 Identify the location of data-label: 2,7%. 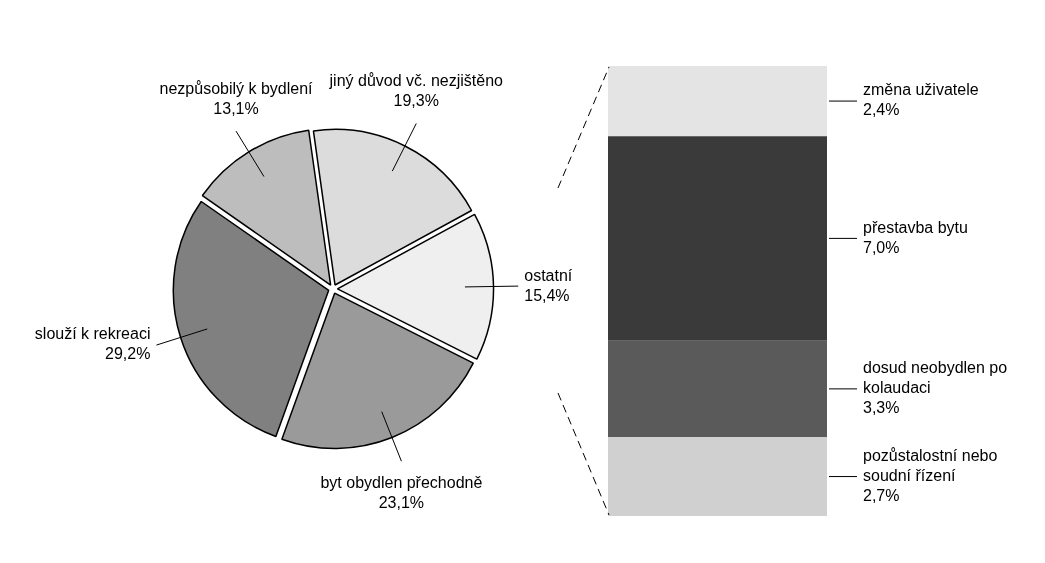
(881, 495).